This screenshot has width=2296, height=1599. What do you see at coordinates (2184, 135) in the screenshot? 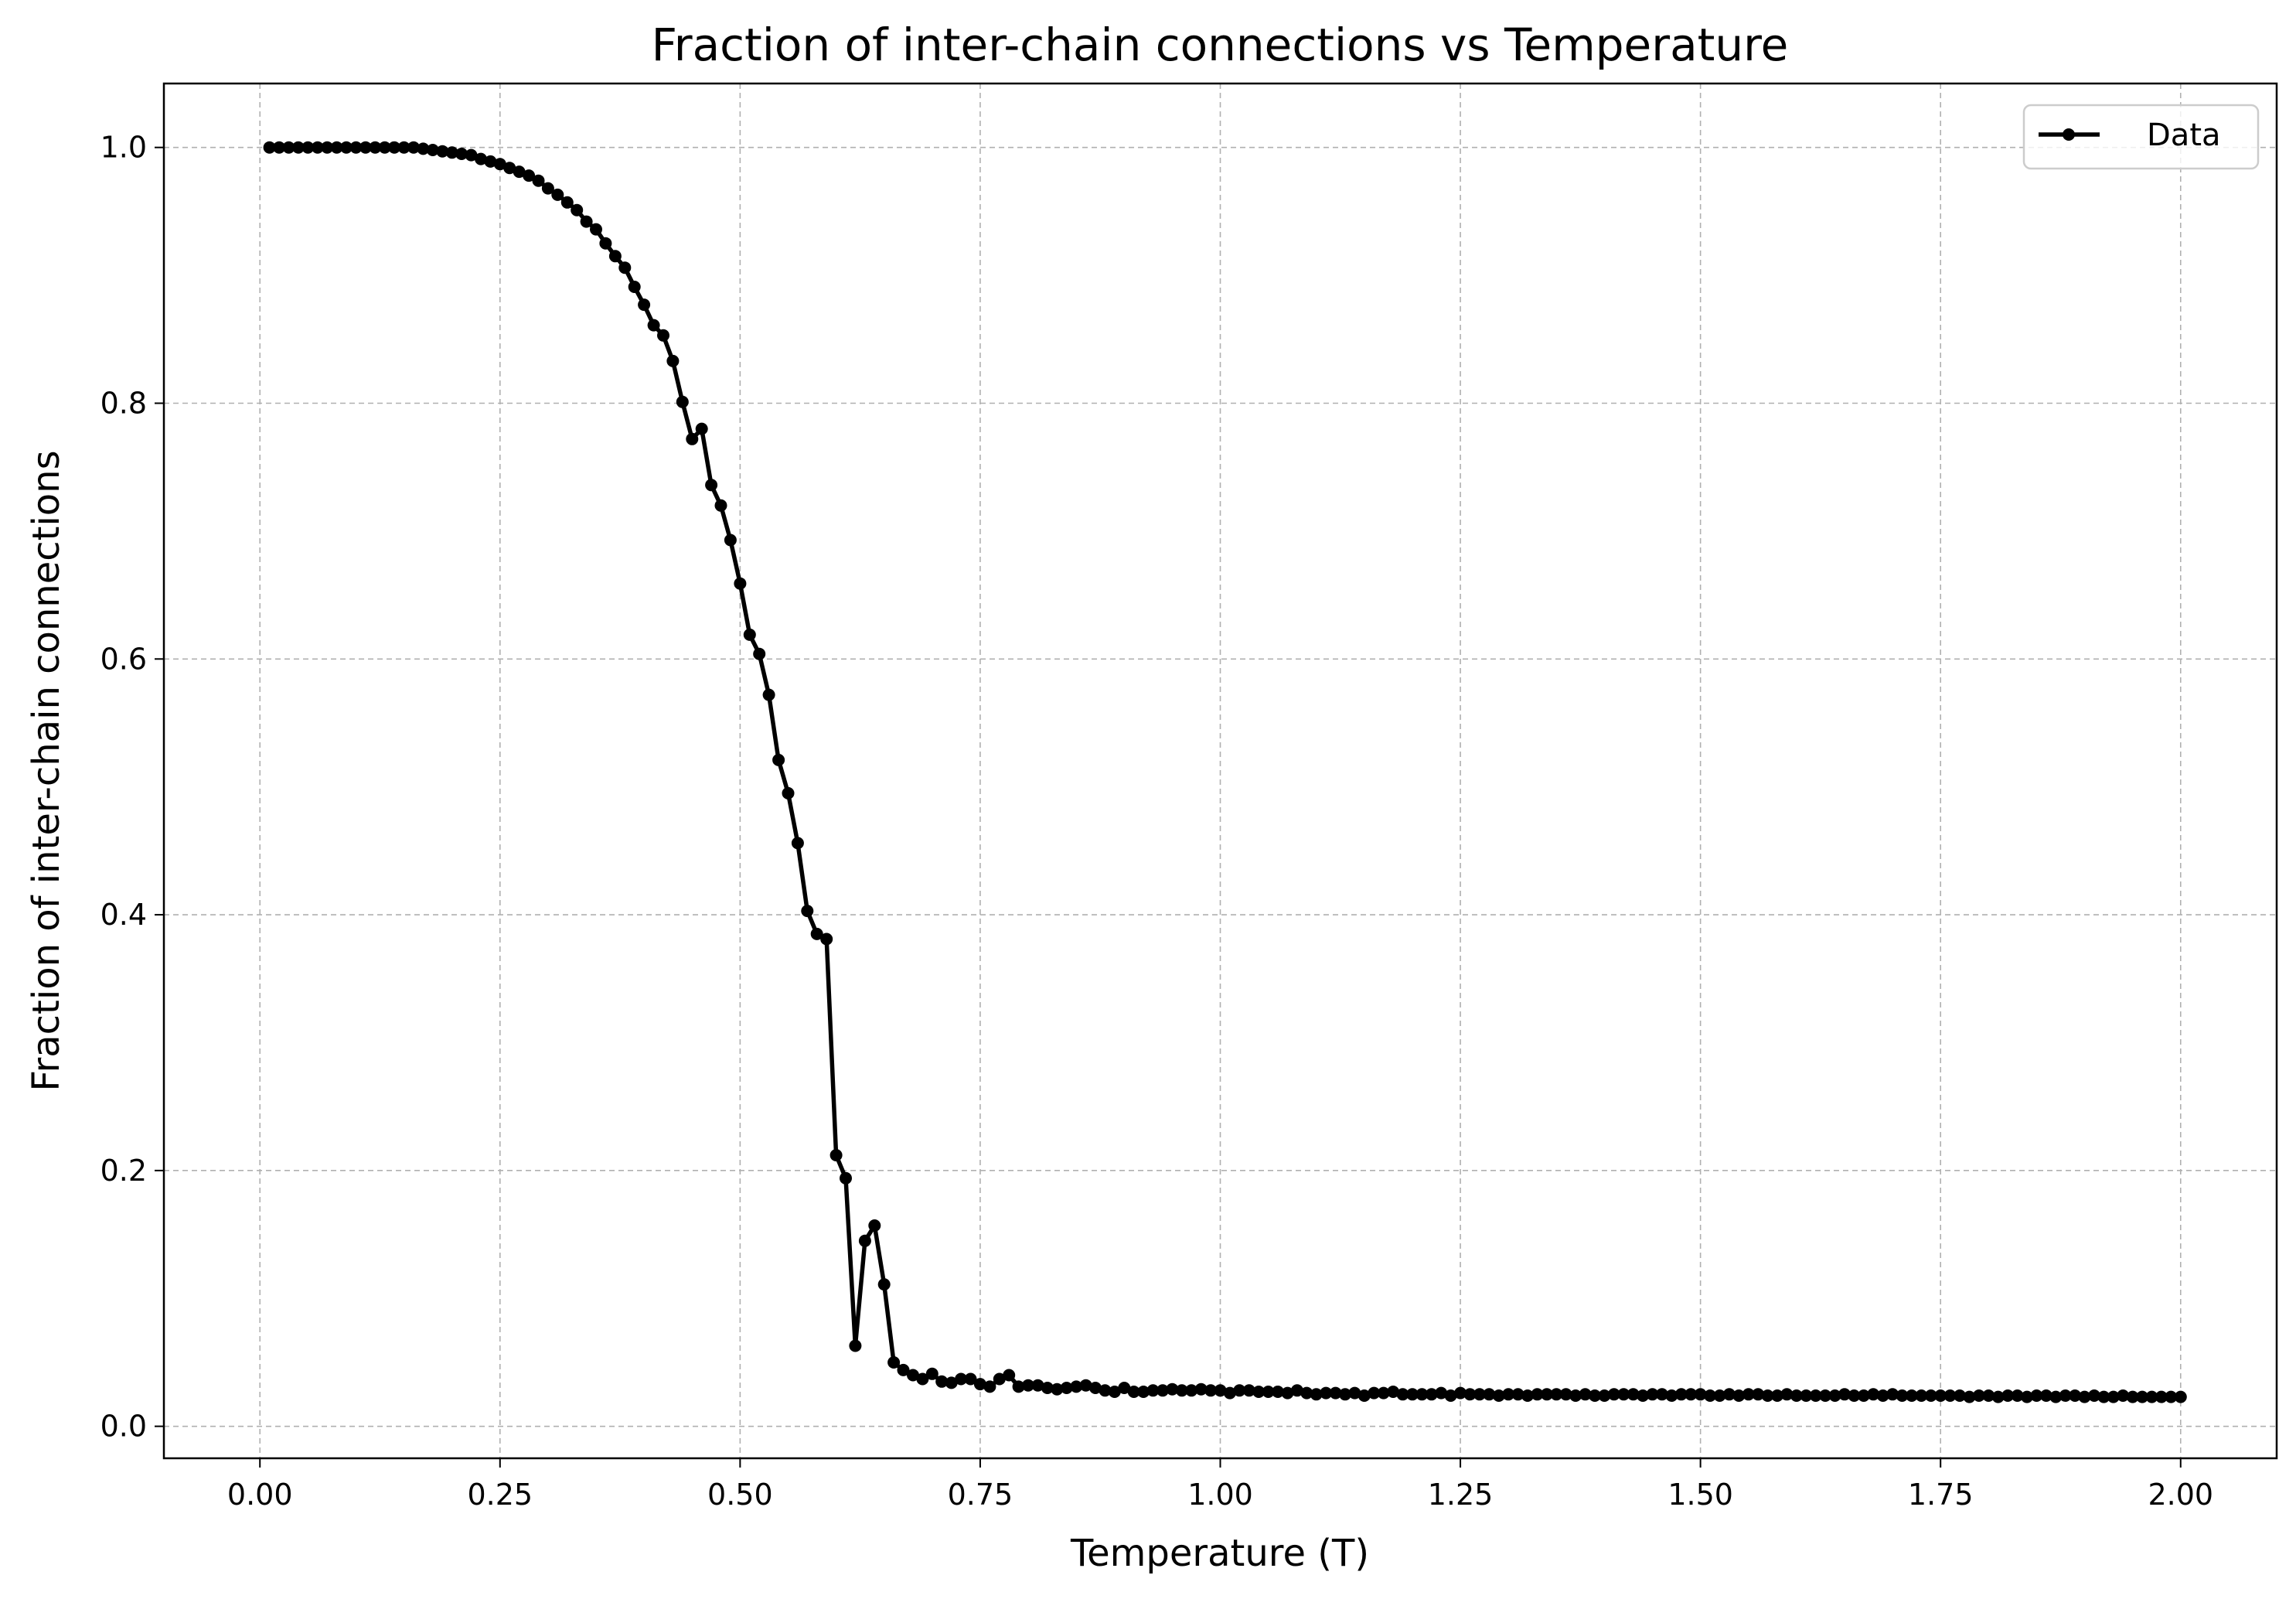
I see `legend-entry-data: Data` at bounding box center [2184, 135].